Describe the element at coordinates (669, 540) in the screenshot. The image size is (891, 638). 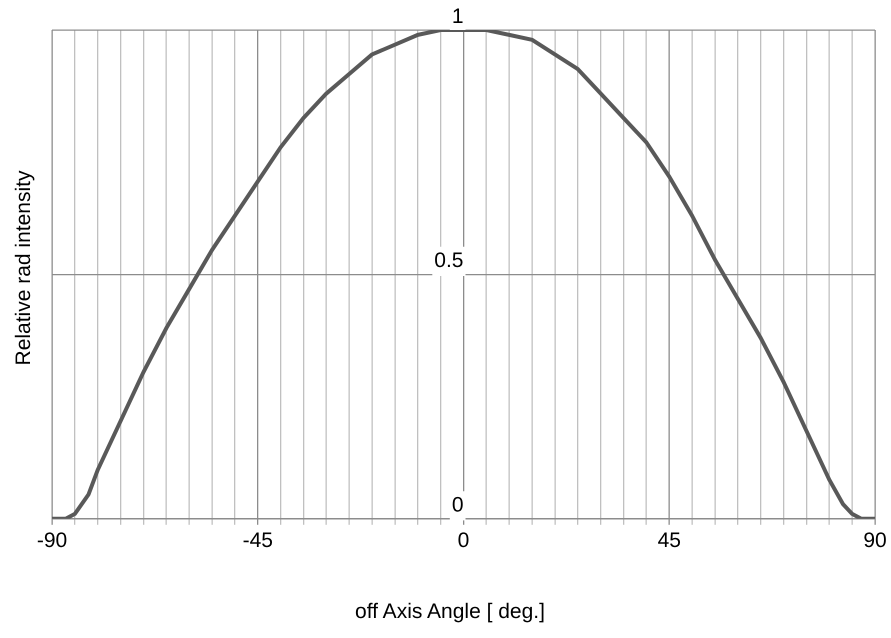
I see `x-tick-label: 45` at that location.